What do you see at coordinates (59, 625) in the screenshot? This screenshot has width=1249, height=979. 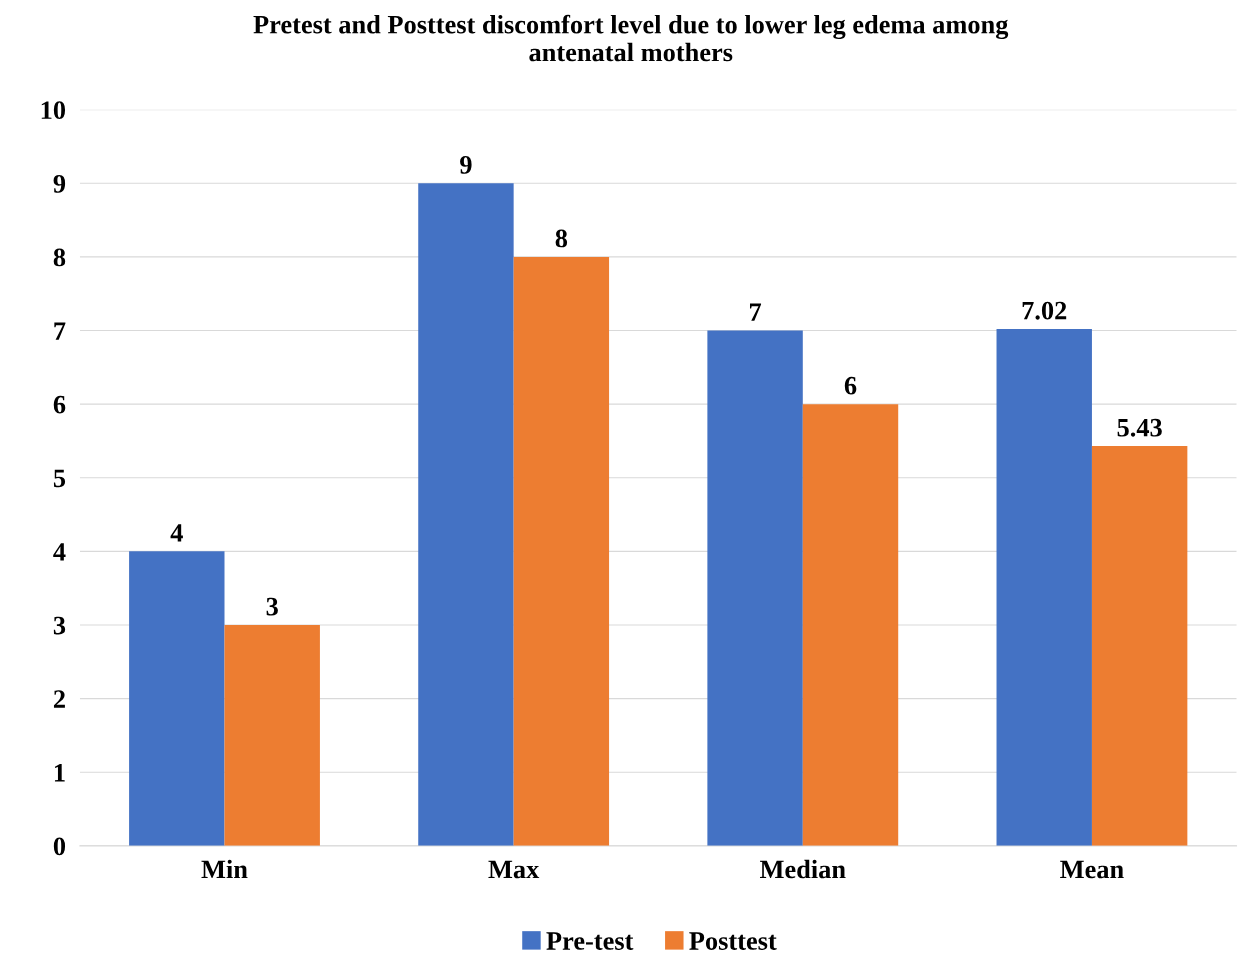 I see `y-tick-label: 3` at bounding box center [59, 625].